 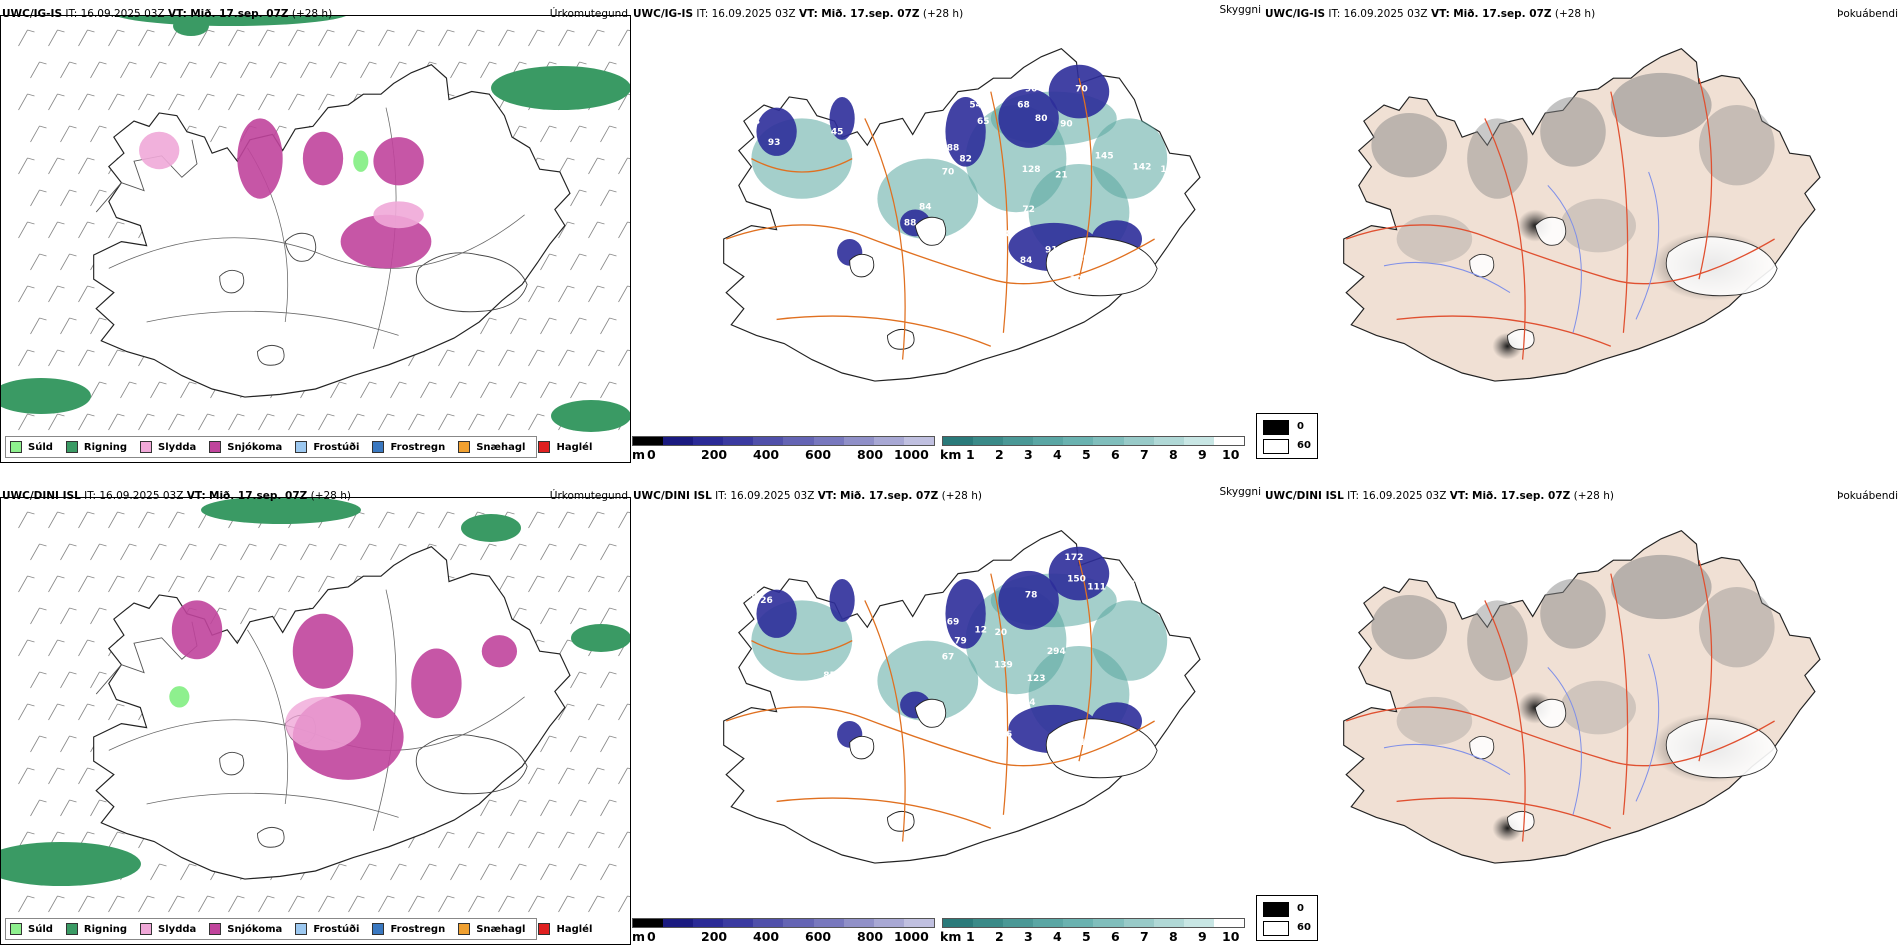 What do you see at coordinates (1202, 936) in the screenshot?
I see `visibility-tick: 9` at bounding box center [1202, 936].